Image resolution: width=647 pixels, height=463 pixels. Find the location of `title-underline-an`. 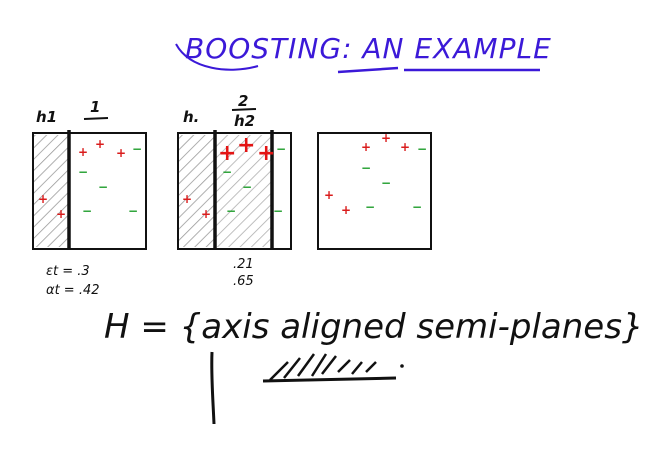

title-underline-an is located at coordinates (368, 70).